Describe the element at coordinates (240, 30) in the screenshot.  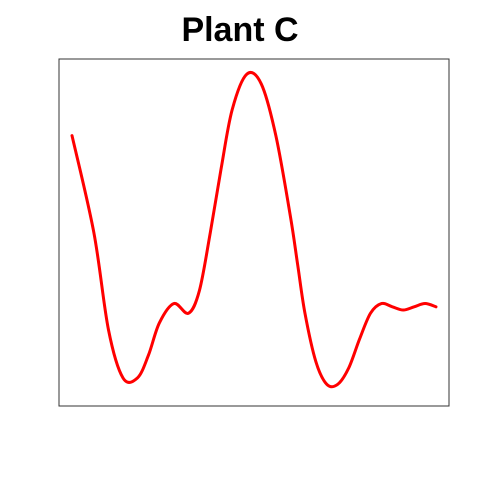
I see `chart-title: Plant C` at that location.